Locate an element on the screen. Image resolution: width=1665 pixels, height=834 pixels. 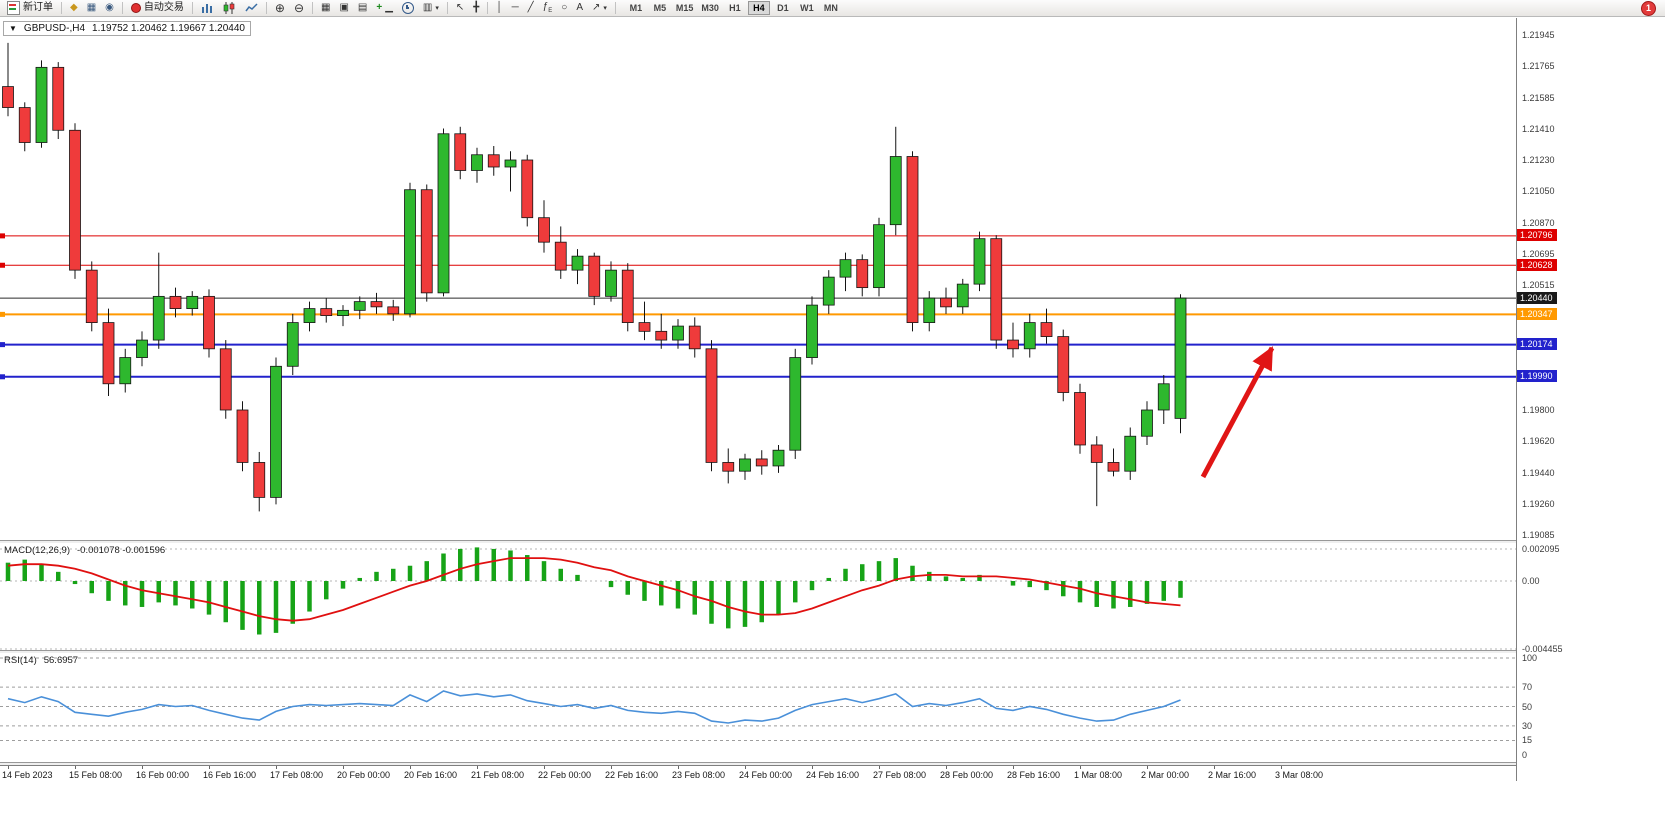
crosshair-button: ╋ is located at coordinates (476, 8).